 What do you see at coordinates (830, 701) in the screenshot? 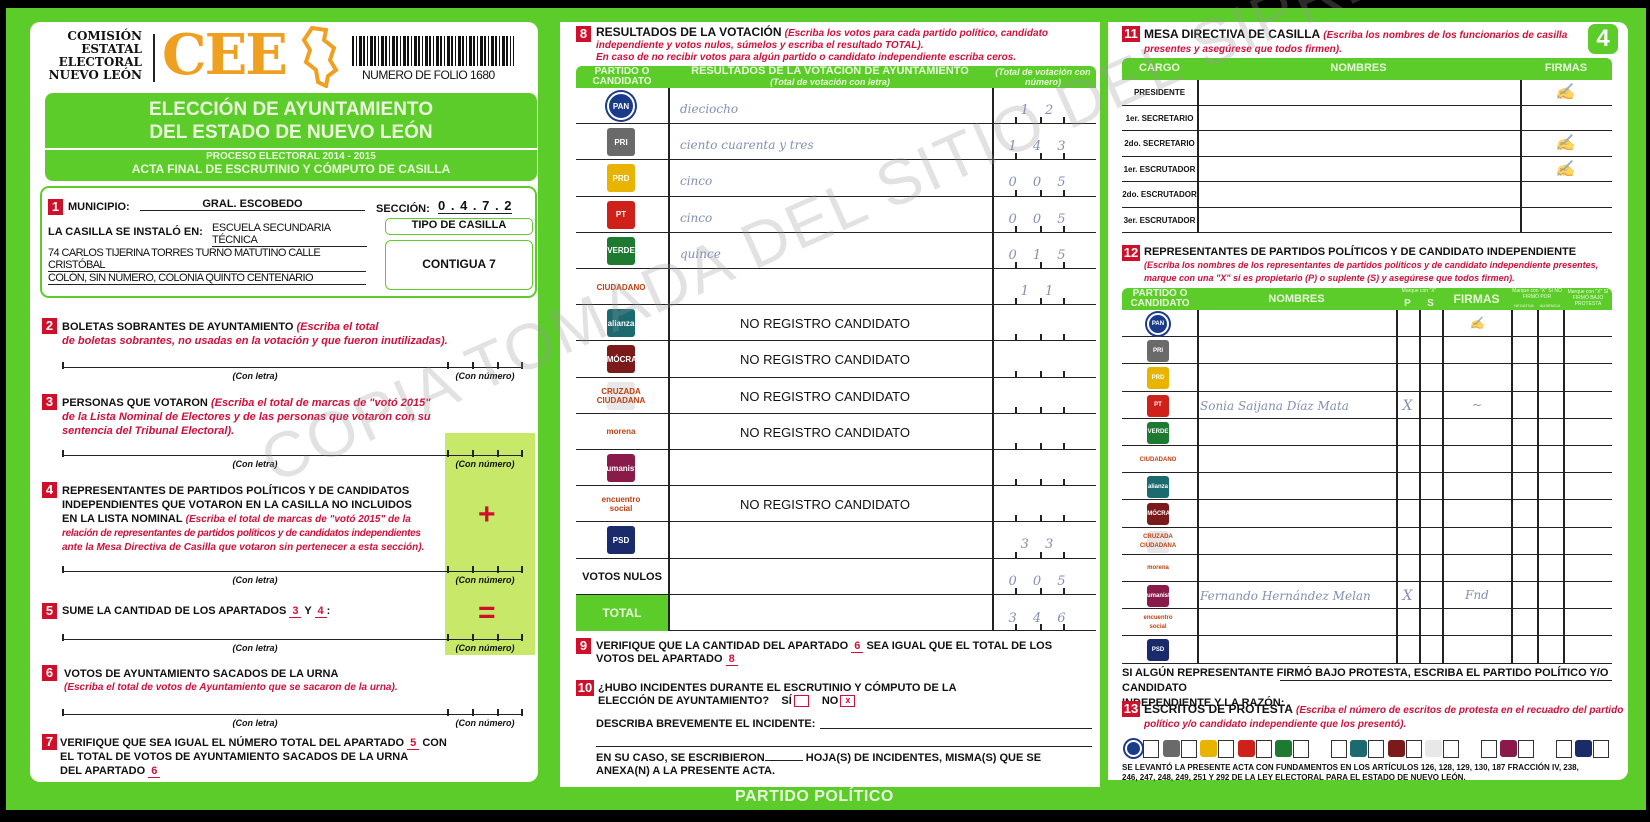
I see `no-label: NO` at bounding box center [830, 701].